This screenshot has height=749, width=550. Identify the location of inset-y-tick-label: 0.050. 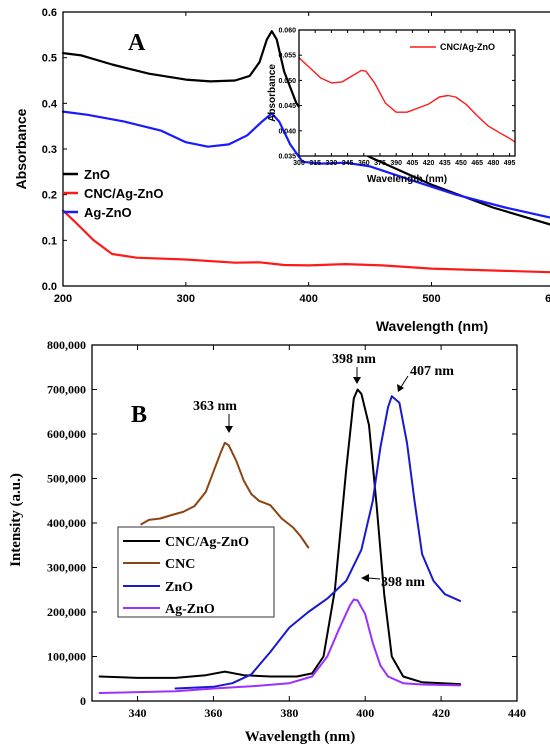
(287, 81).